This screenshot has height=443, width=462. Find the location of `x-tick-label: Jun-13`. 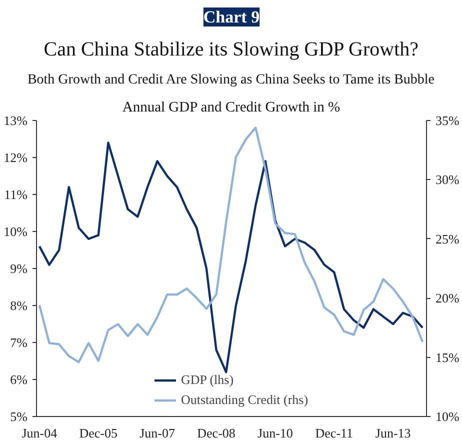

x-tick-label: Jun-13 is located at coordinates (393, 433).